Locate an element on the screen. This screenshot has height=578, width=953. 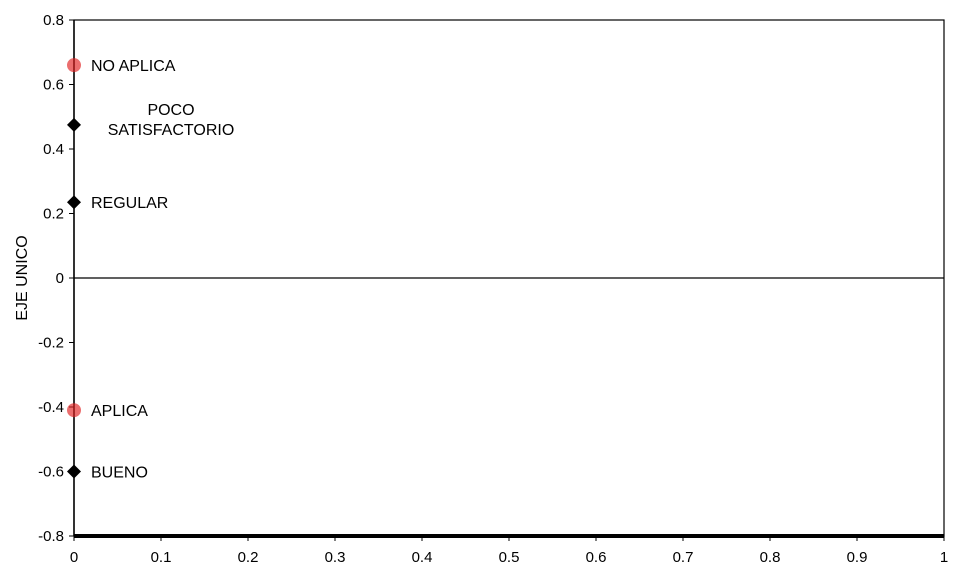
y-tick-label: -0.4 is located at coordinates (51, 407).